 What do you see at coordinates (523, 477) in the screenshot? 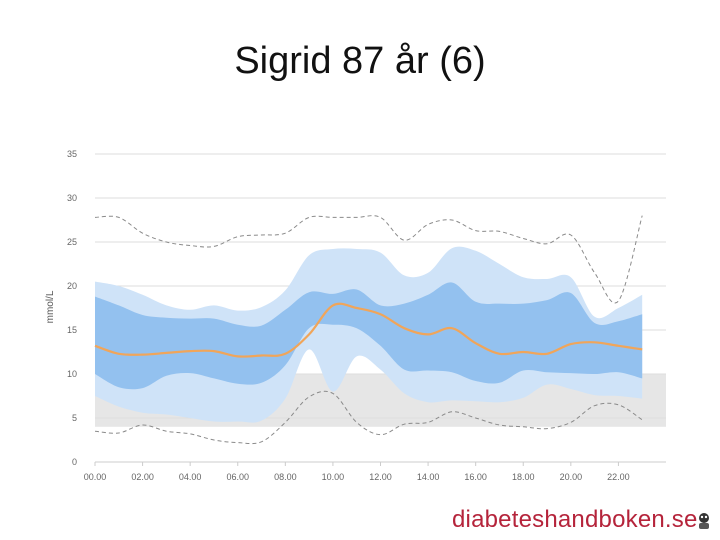
I see `x-tick-label: 18.00` at bounding box center [523, 477].